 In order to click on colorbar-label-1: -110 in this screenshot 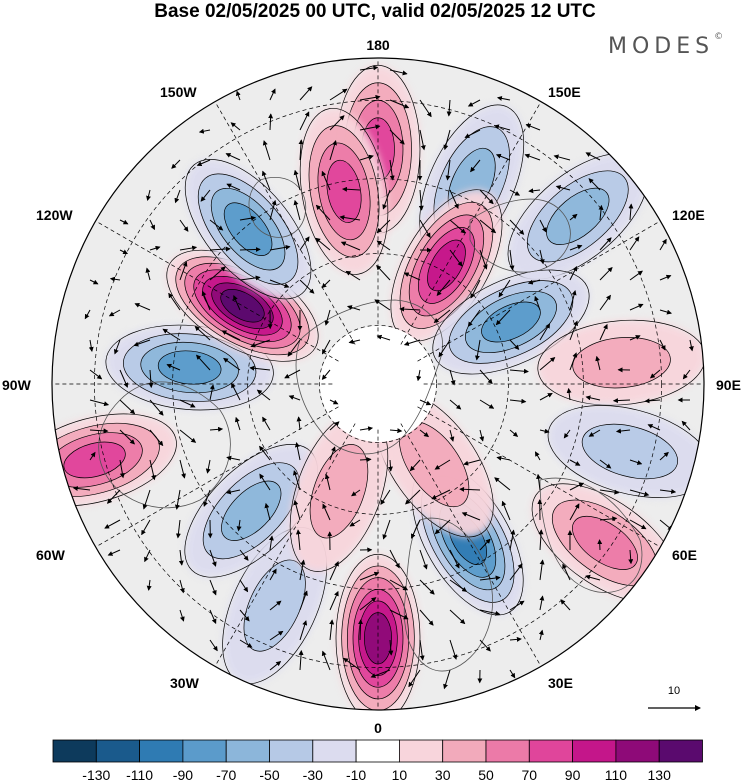, I will do `click(139, 775)`.